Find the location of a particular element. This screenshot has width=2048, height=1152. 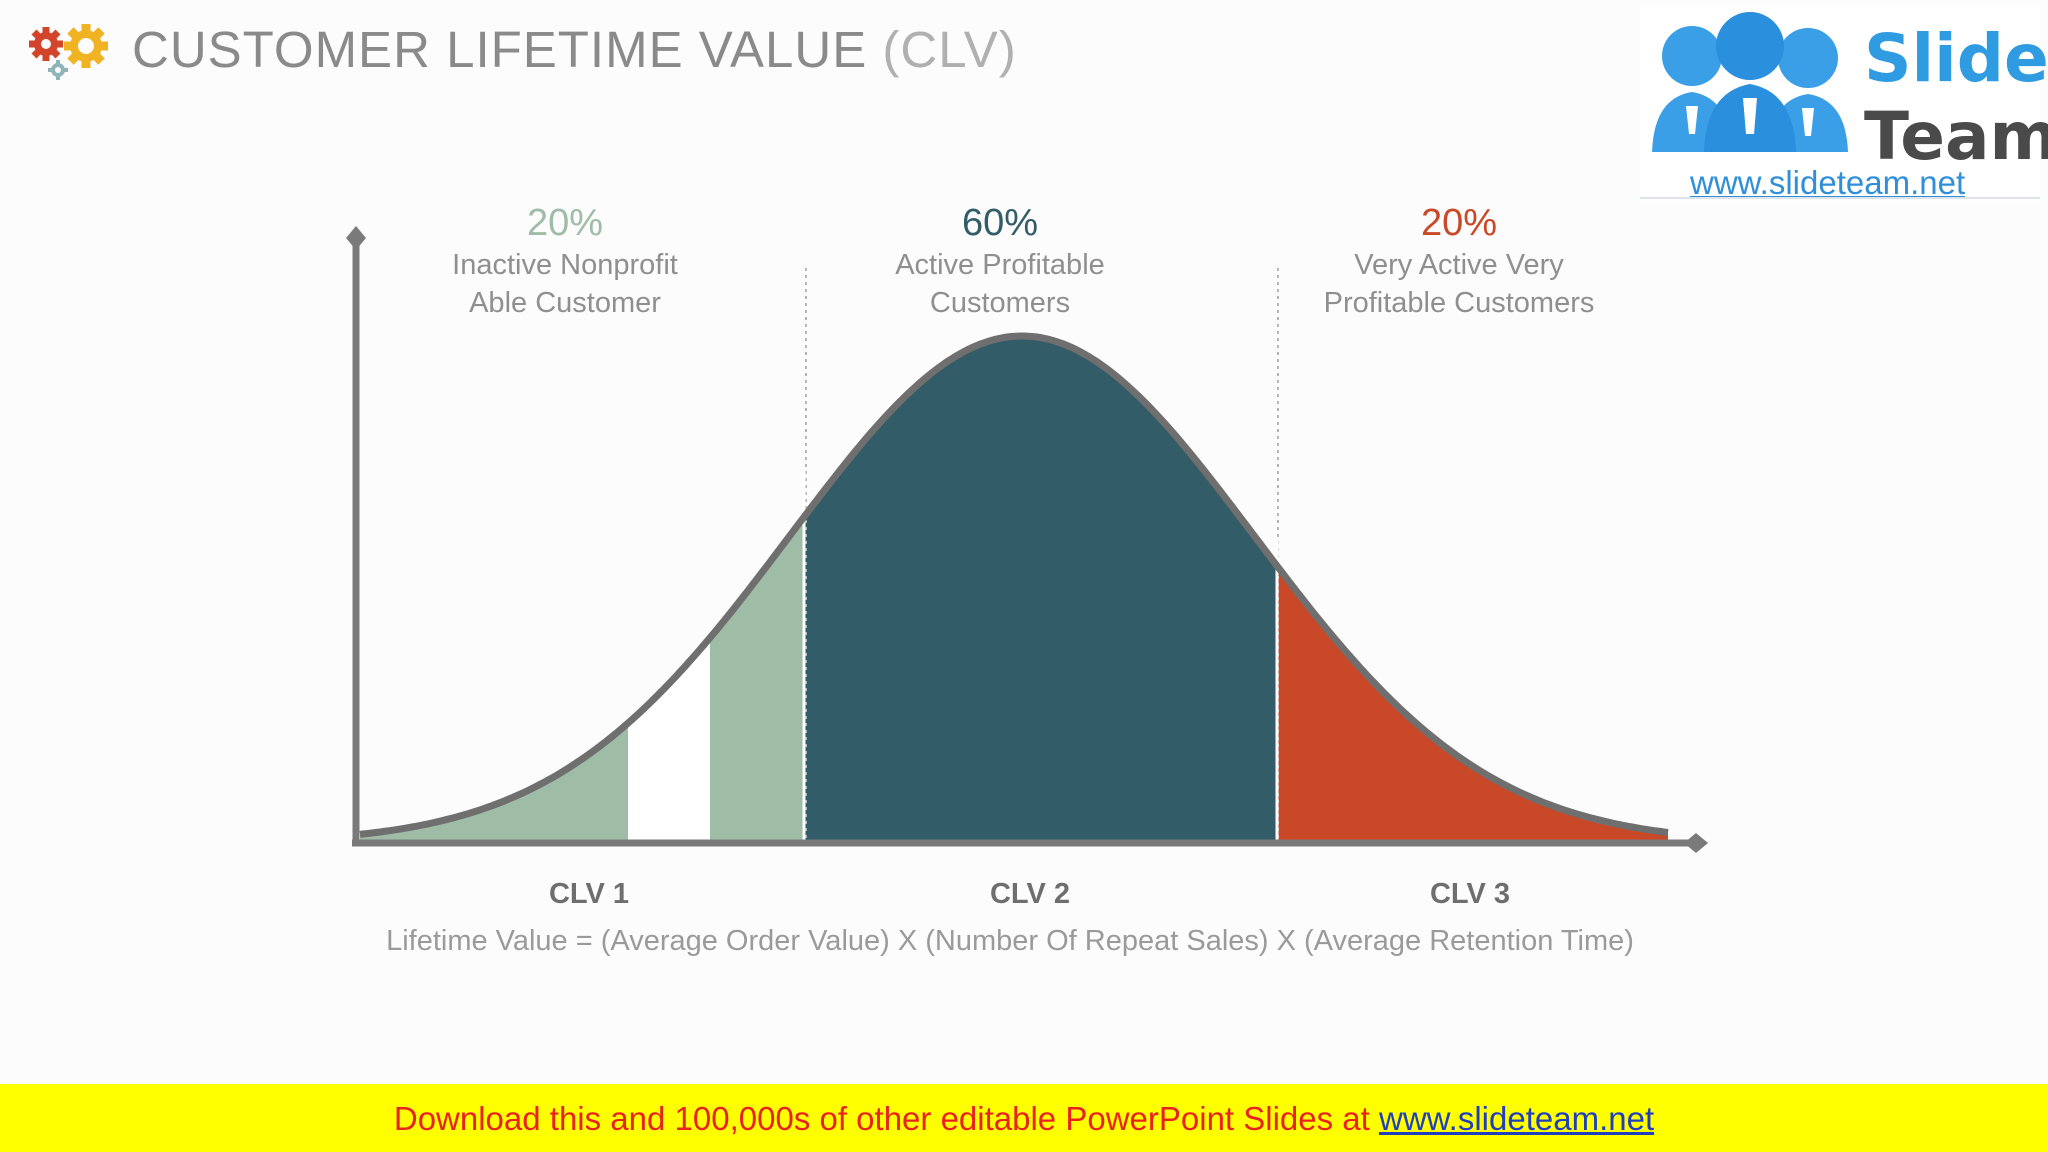

clv-label-2: CLV 2 is located at coordinates (1030, 894).